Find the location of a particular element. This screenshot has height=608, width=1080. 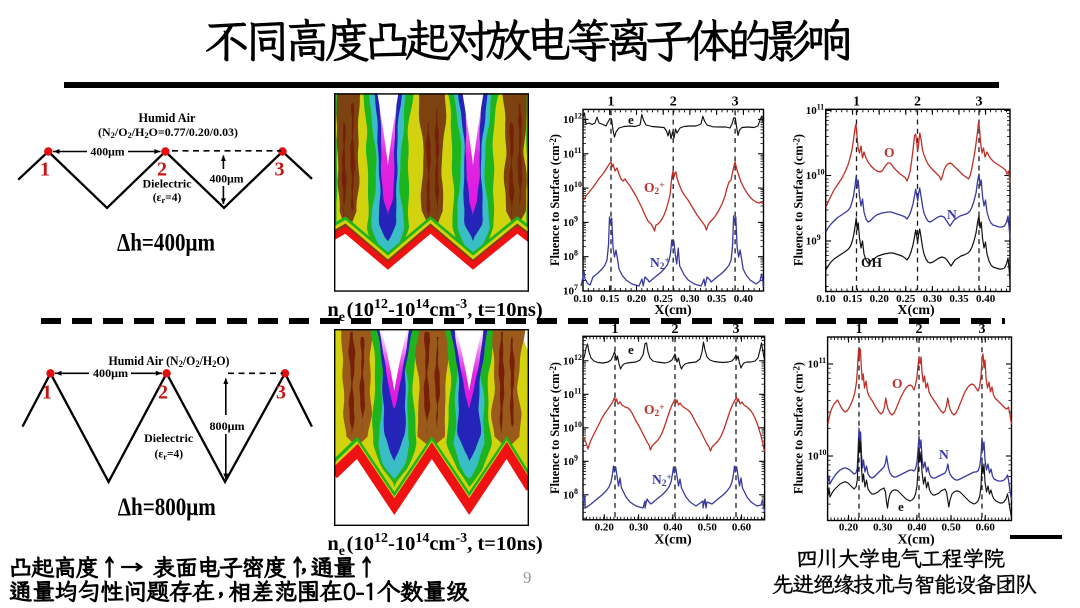

svg-text: 7 is located at coordinates (576, 287).